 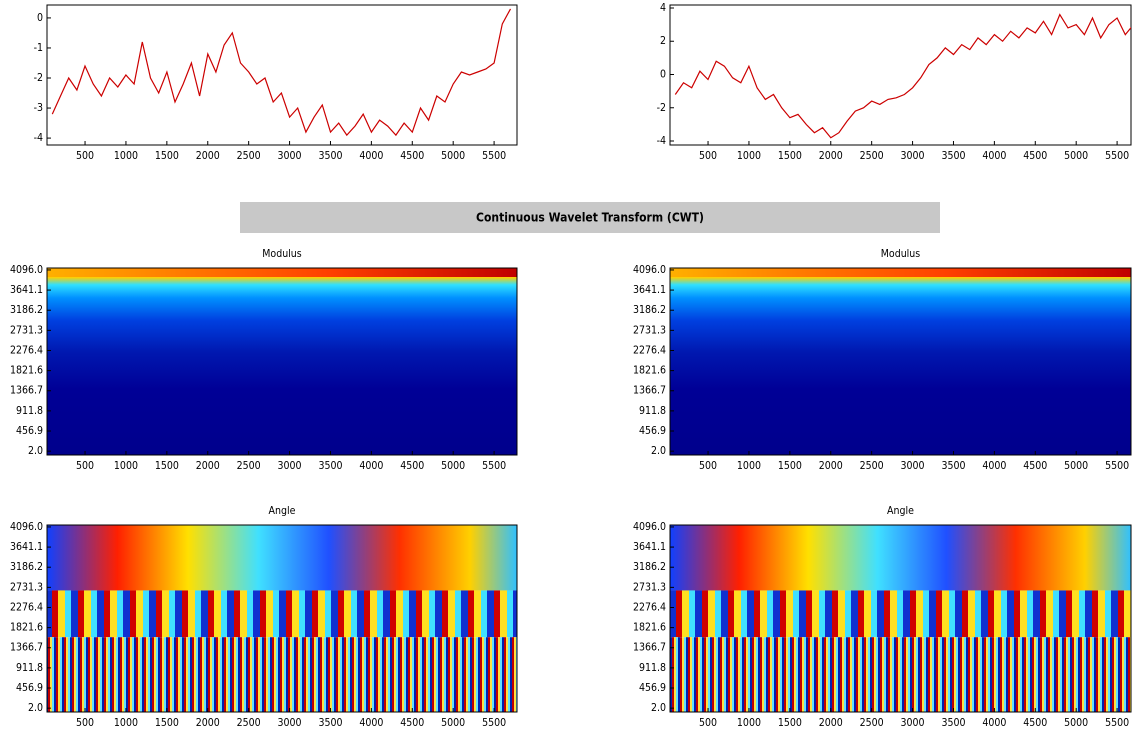 I want to click on angle-image-low, so click(x=282, y=674).